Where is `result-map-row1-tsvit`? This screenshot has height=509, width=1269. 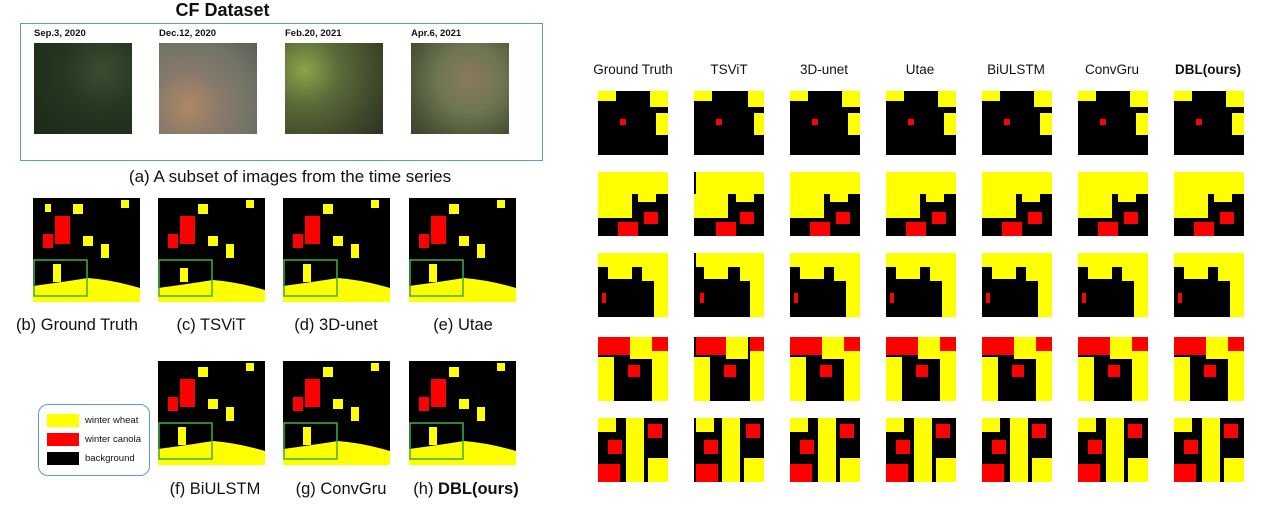 result-map-row1-tsvit is located at coordinates (730, 123).